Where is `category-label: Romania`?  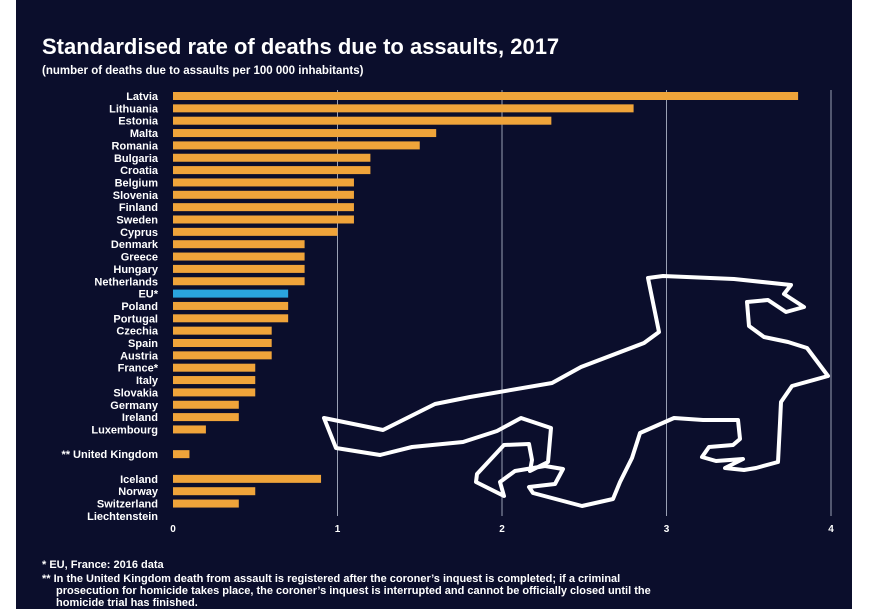
category-label: Romania is located at coordinates (135, 146).